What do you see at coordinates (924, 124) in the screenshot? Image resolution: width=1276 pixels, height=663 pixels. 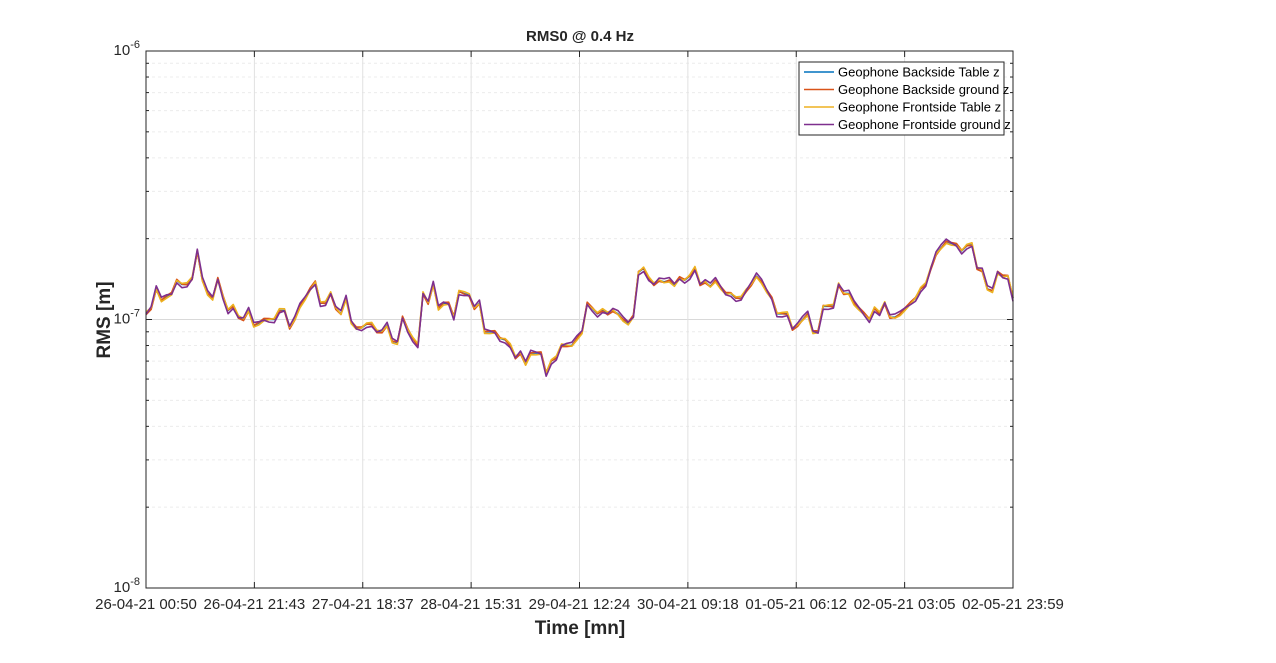 I see `legend-entry: Geophone Frontside ground z` at bounding box center [924, 124].